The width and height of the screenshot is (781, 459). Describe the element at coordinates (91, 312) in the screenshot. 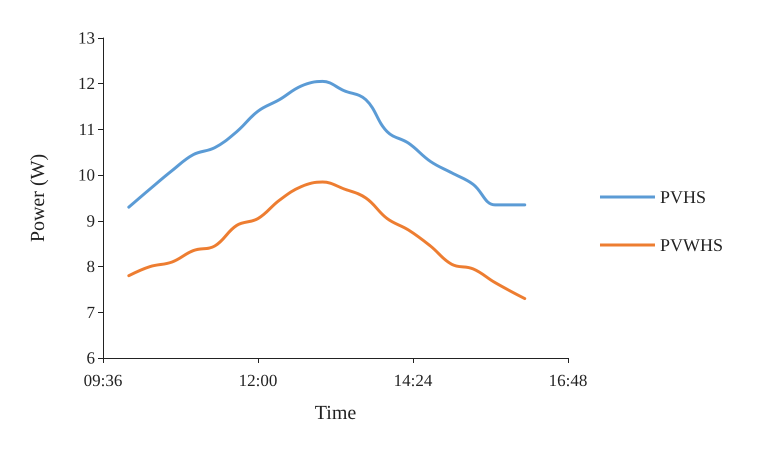

I see `y-tick-label: 7` at that location.